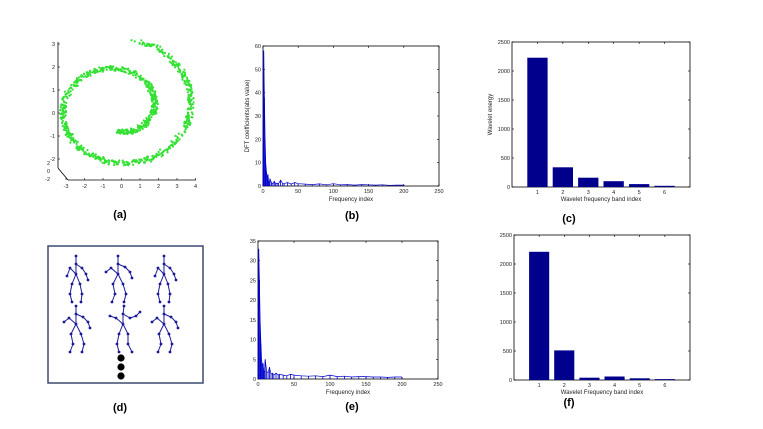  I want to click on b-y-tick-label: 30, so click(258, 117).